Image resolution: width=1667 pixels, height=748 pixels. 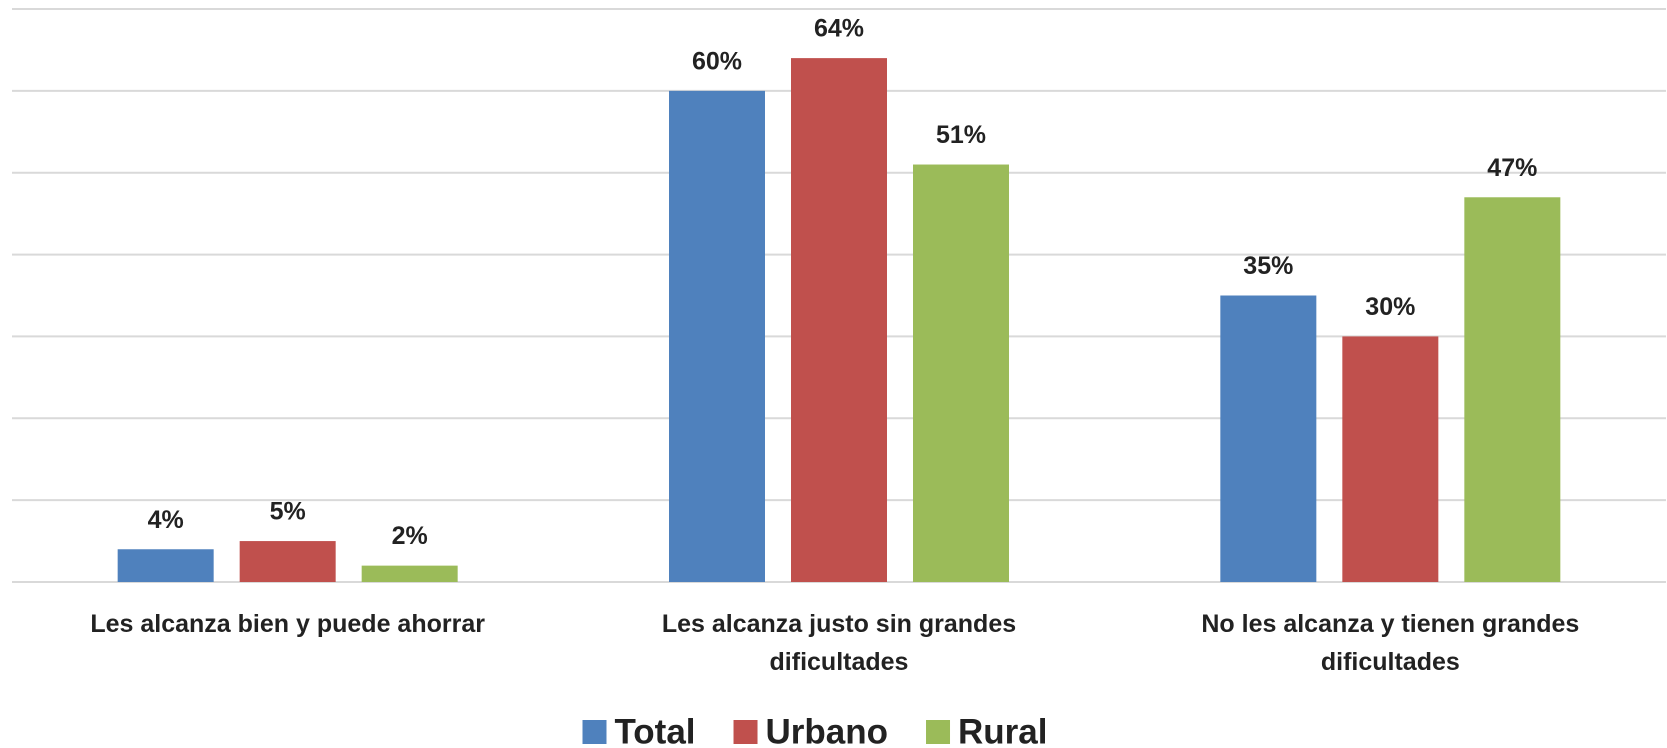 What do you see at coordinates (1002, 730) in the screenshot?
I see `legend-label: Rural` at bounding box center [1002, 730].